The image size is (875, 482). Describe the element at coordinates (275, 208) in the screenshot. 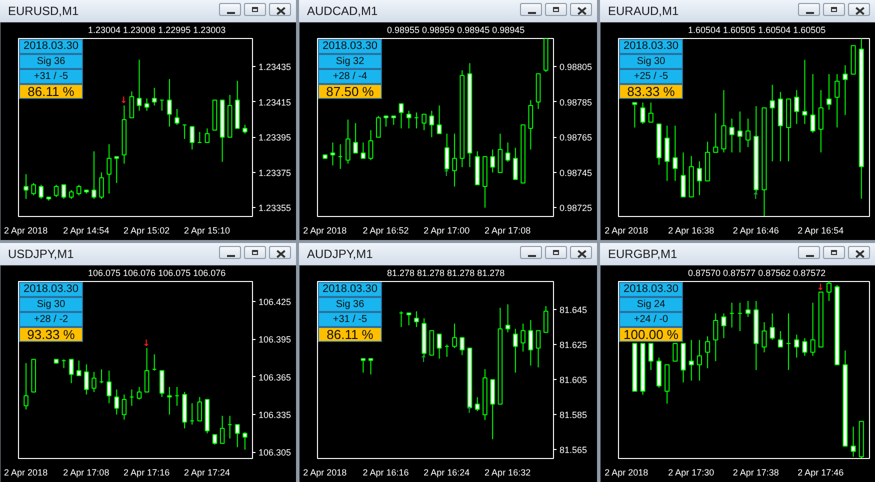

I see `y-tick-label: 1.23355` at that location.